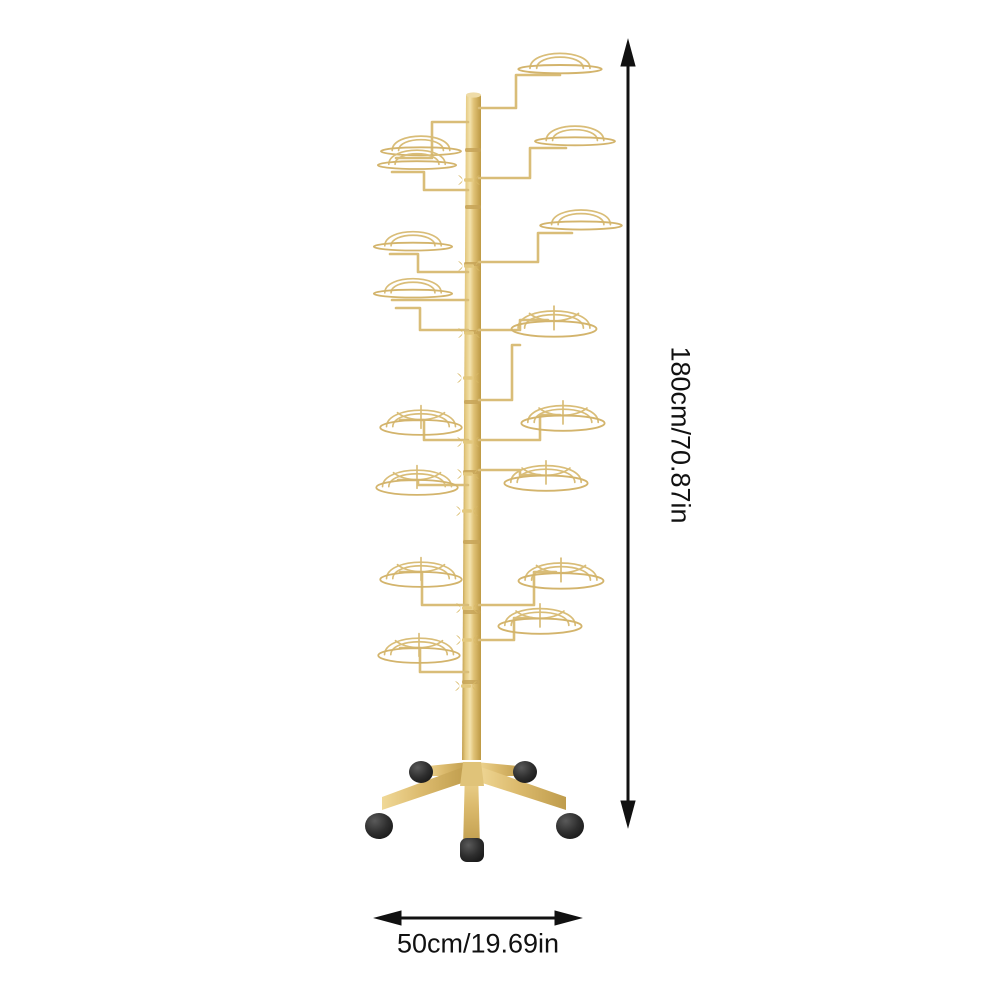 The width and height of the screenshot is (1000, 1000). Describe the element at coordinates (628, 433) in the screenshot. I see `vertical-double-arrow-icon` at that location.